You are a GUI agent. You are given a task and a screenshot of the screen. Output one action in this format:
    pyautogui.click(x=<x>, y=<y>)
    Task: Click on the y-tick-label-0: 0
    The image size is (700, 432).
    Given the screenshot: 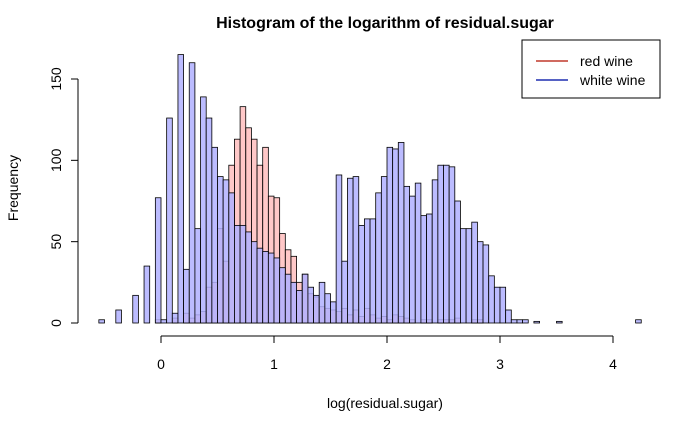 What is the action you would take?
    pyautogui.click(x=56, y=323)
    